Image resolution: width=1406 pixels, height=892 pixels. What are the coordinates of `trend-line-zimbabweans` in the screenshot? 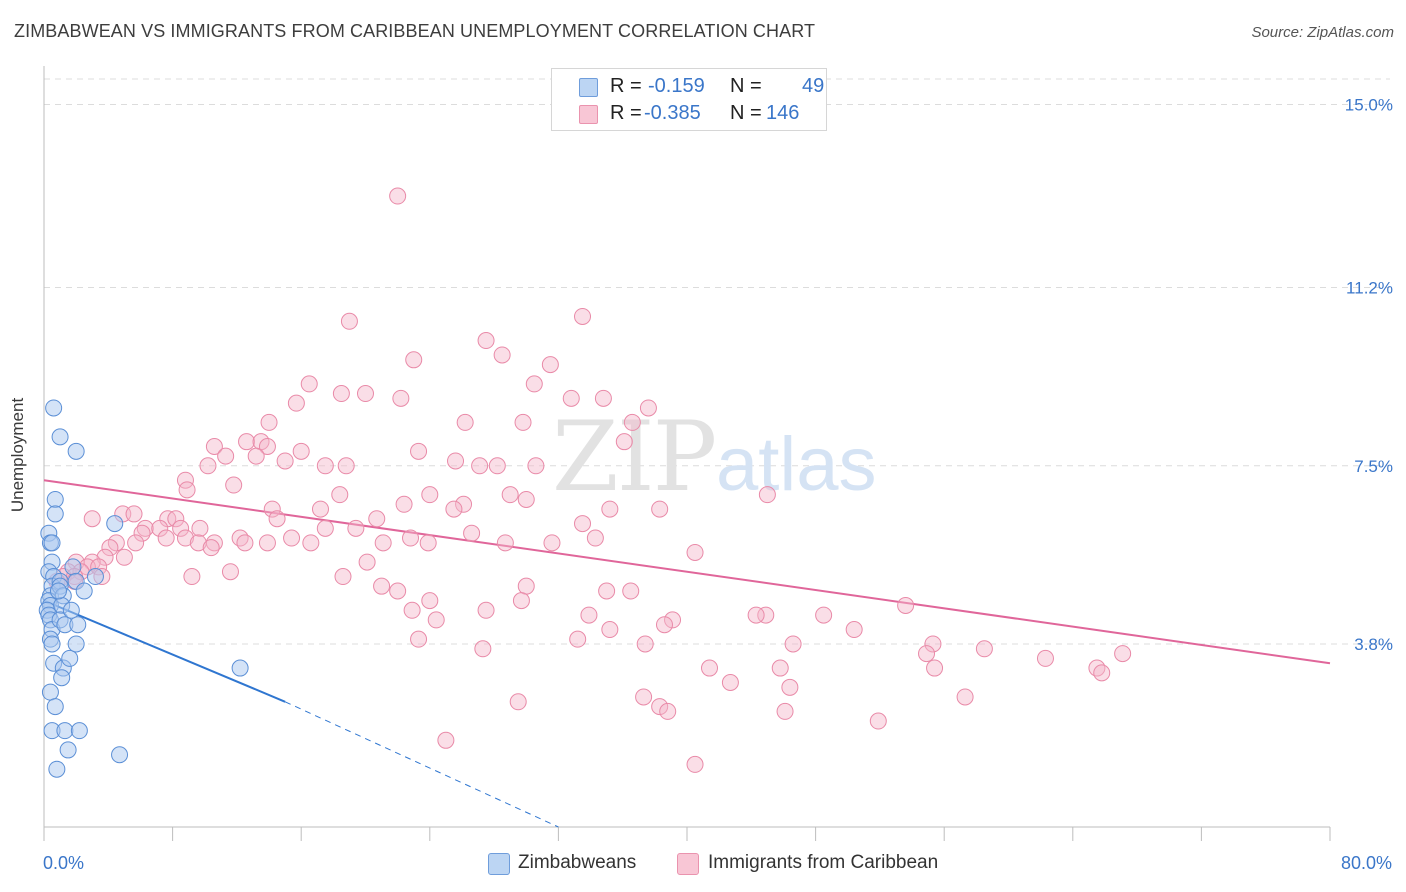 It's located at (164, 651).